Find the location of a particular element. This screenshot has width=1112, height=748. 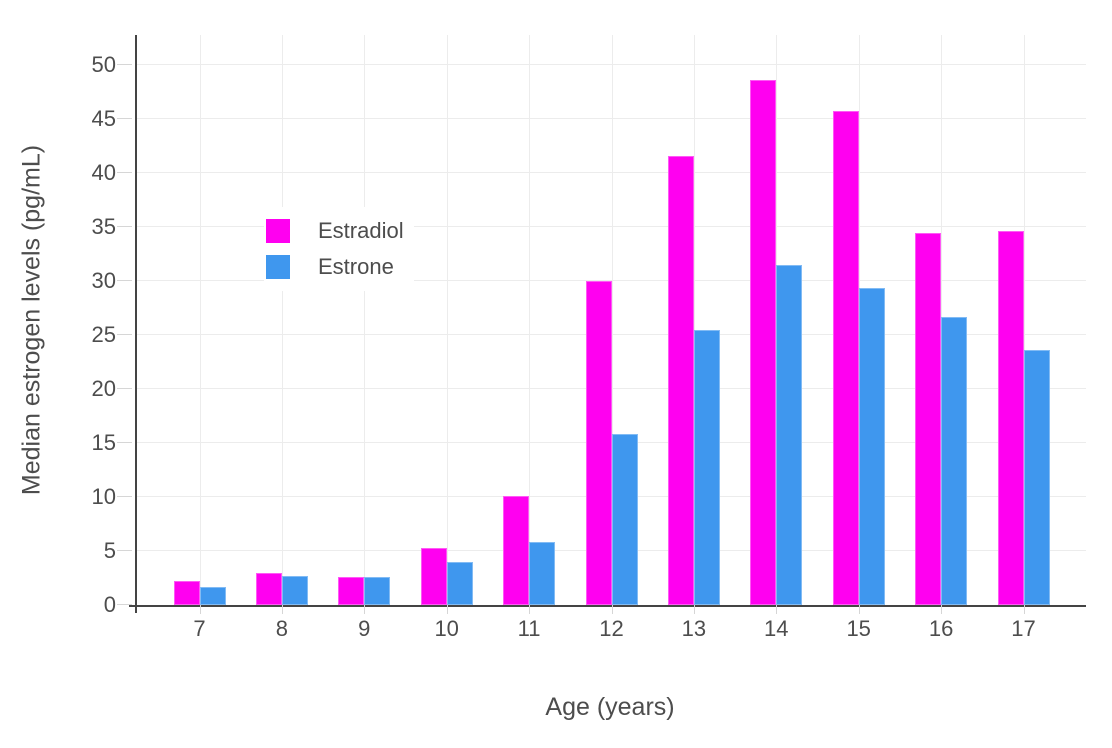

x-tick-label-14: 14 is located at coordinates (776, 628).